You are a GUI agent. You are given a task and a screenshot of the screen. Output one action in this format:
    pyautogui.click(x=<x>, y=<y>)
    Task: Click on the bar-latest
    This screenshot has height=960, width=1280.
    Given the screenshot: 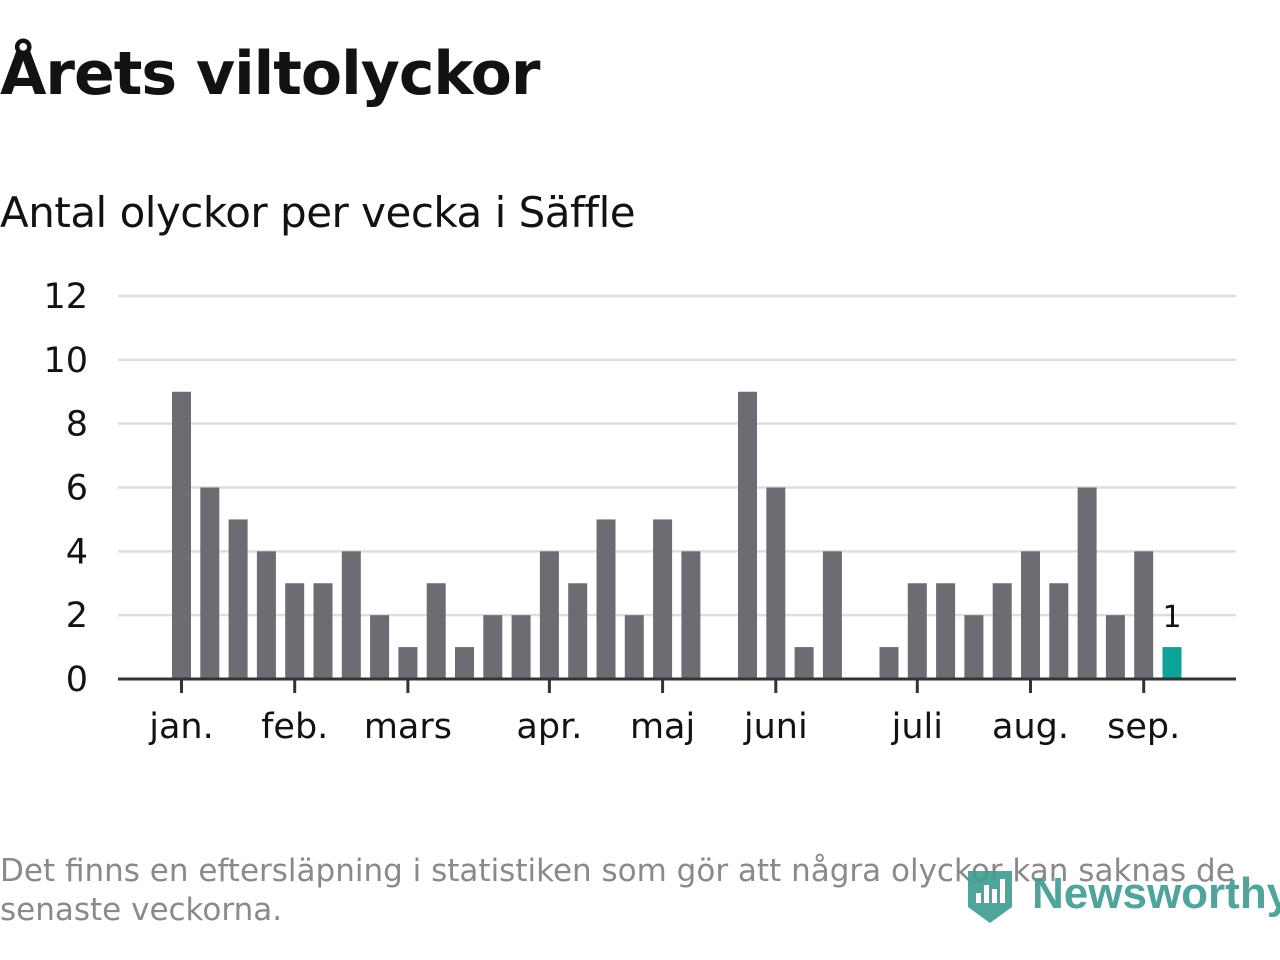 What is the action you would take?
    pyautogui.click(x=1172, y=663)
    